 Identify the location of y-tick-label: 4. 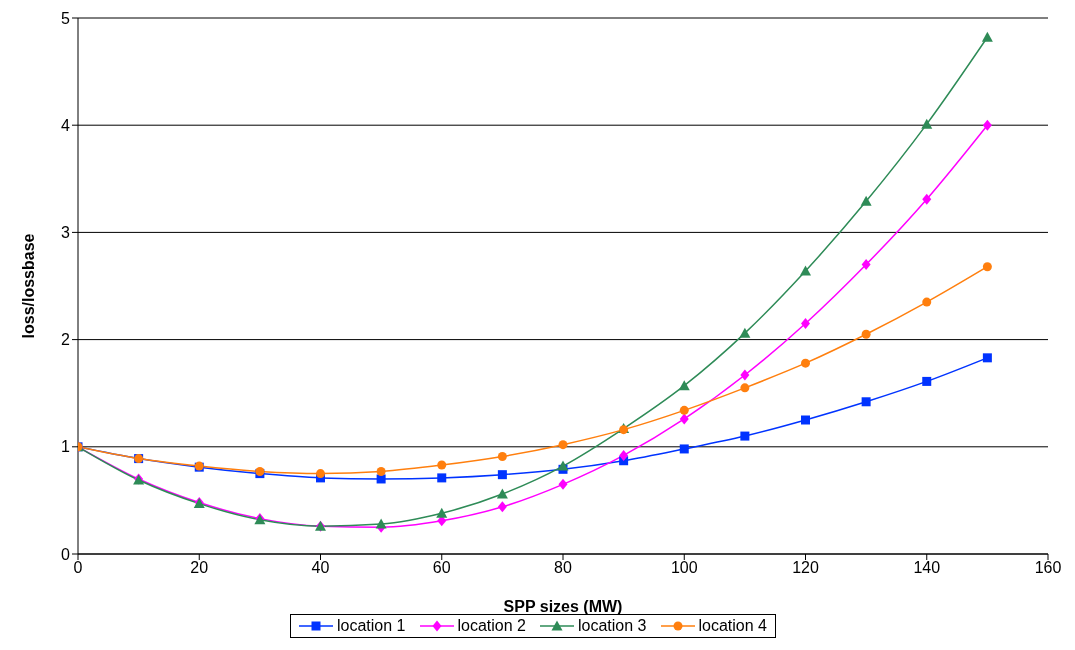
(66, 125).